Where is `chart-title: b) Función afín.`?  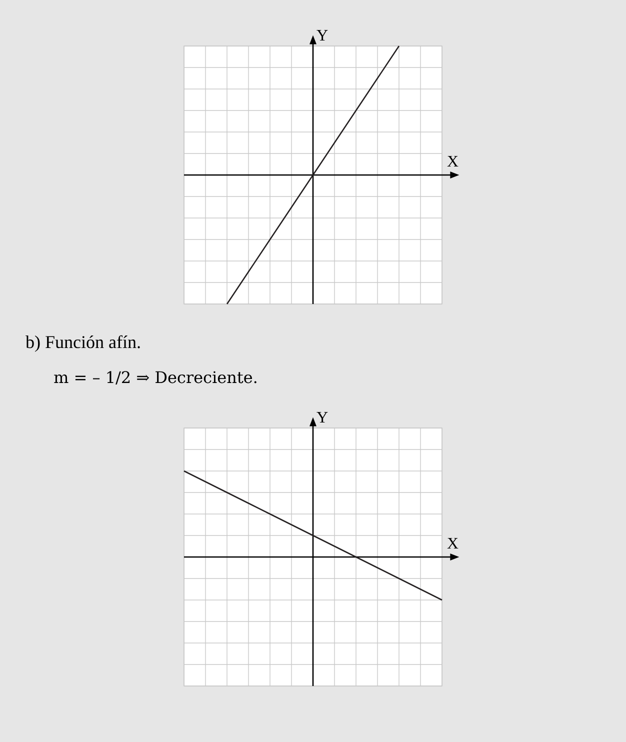
chart-title: b) Función afín. is located at coordinates (83, 343).